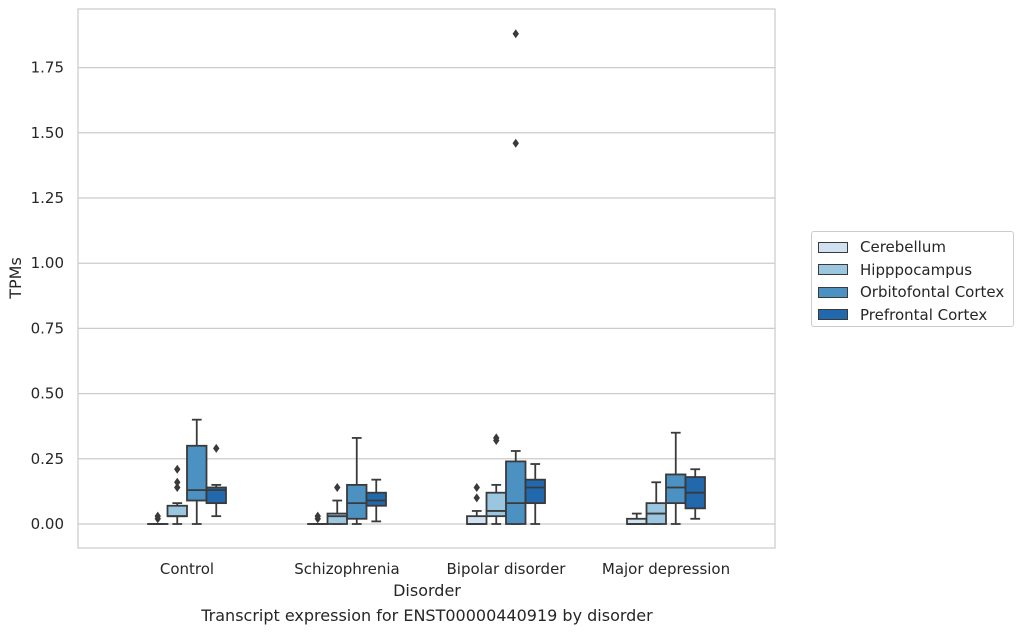 The image size is (1023, 634). I want to click on y-axis-label: TPMs, so click(15, 278).